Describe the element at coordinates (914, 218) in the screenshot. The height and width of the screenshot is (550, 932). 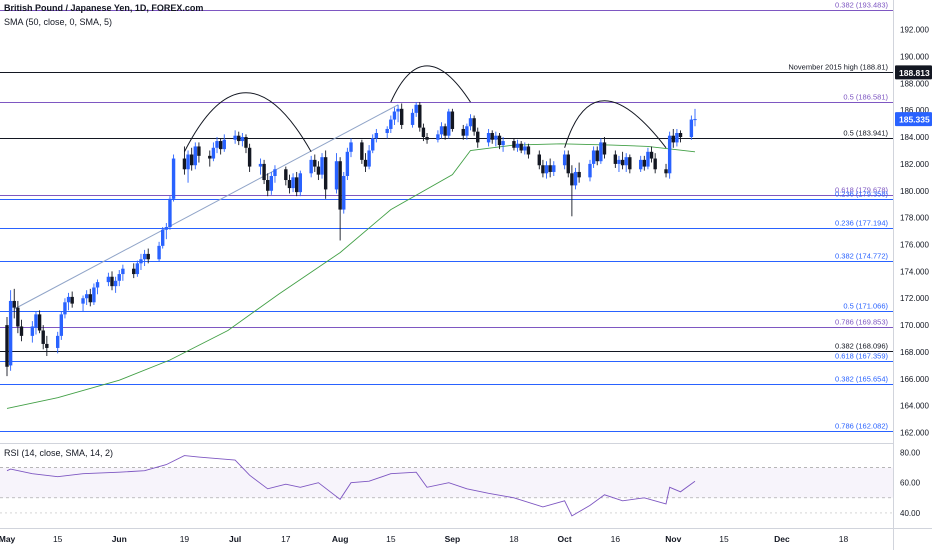
I see `price-tick-label: 178.000` at that location.